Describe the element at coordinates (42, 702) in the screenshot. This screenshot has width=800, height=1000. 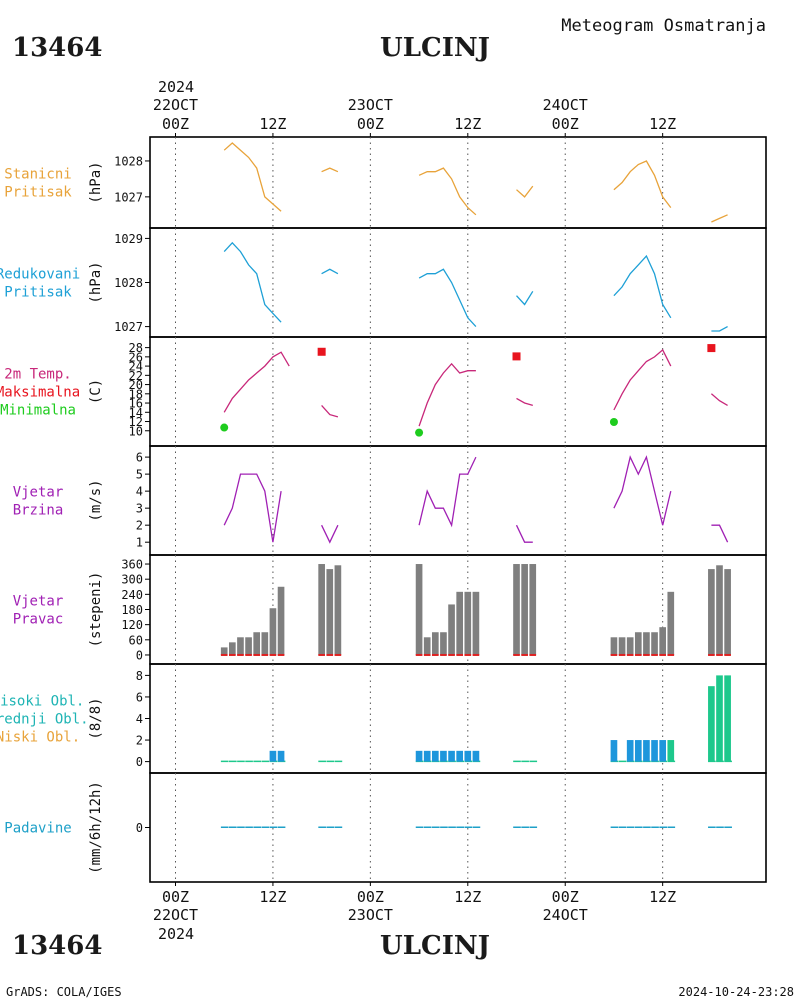
I see `panel-label: Visoki Obl.` at that location.